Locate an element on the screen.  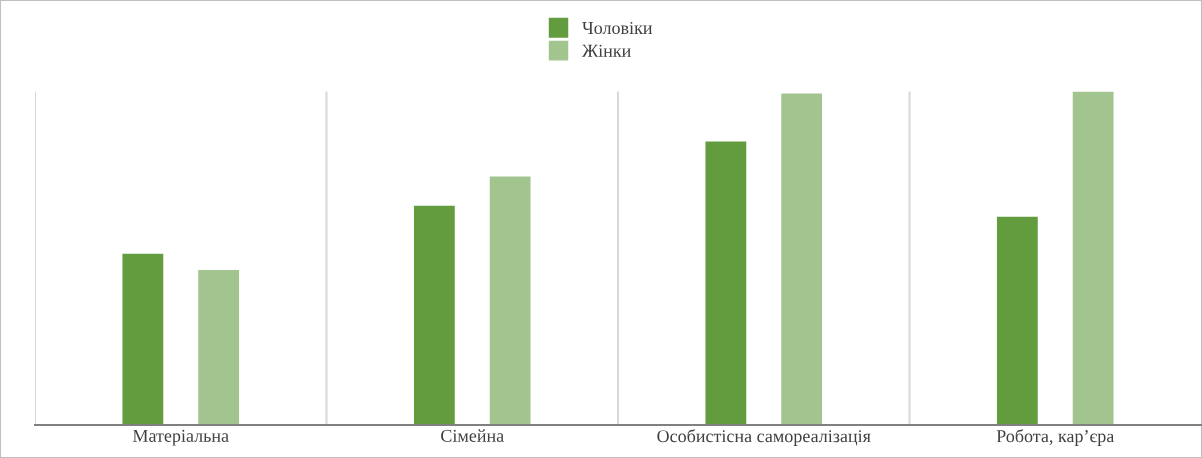
legend-label: Чоловіки is located at coordinates (617, 28).